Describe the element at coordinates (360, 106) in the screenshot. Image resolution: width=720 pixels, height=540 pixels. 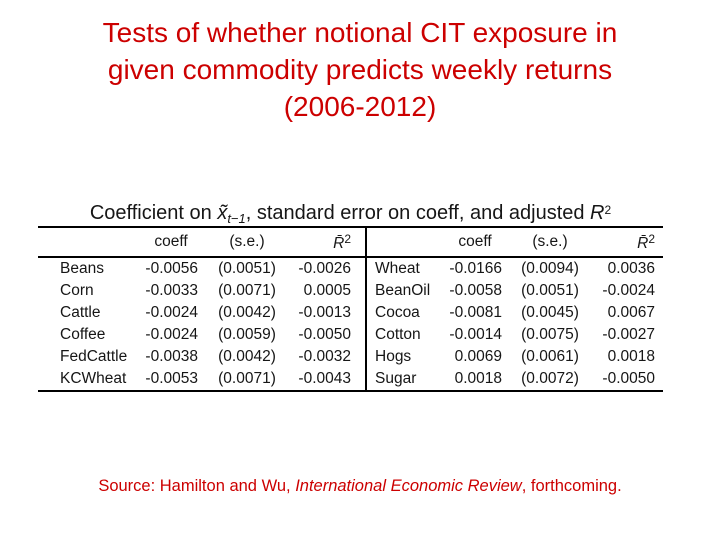
I see `title-line-3: (2006-2012)` at that location.